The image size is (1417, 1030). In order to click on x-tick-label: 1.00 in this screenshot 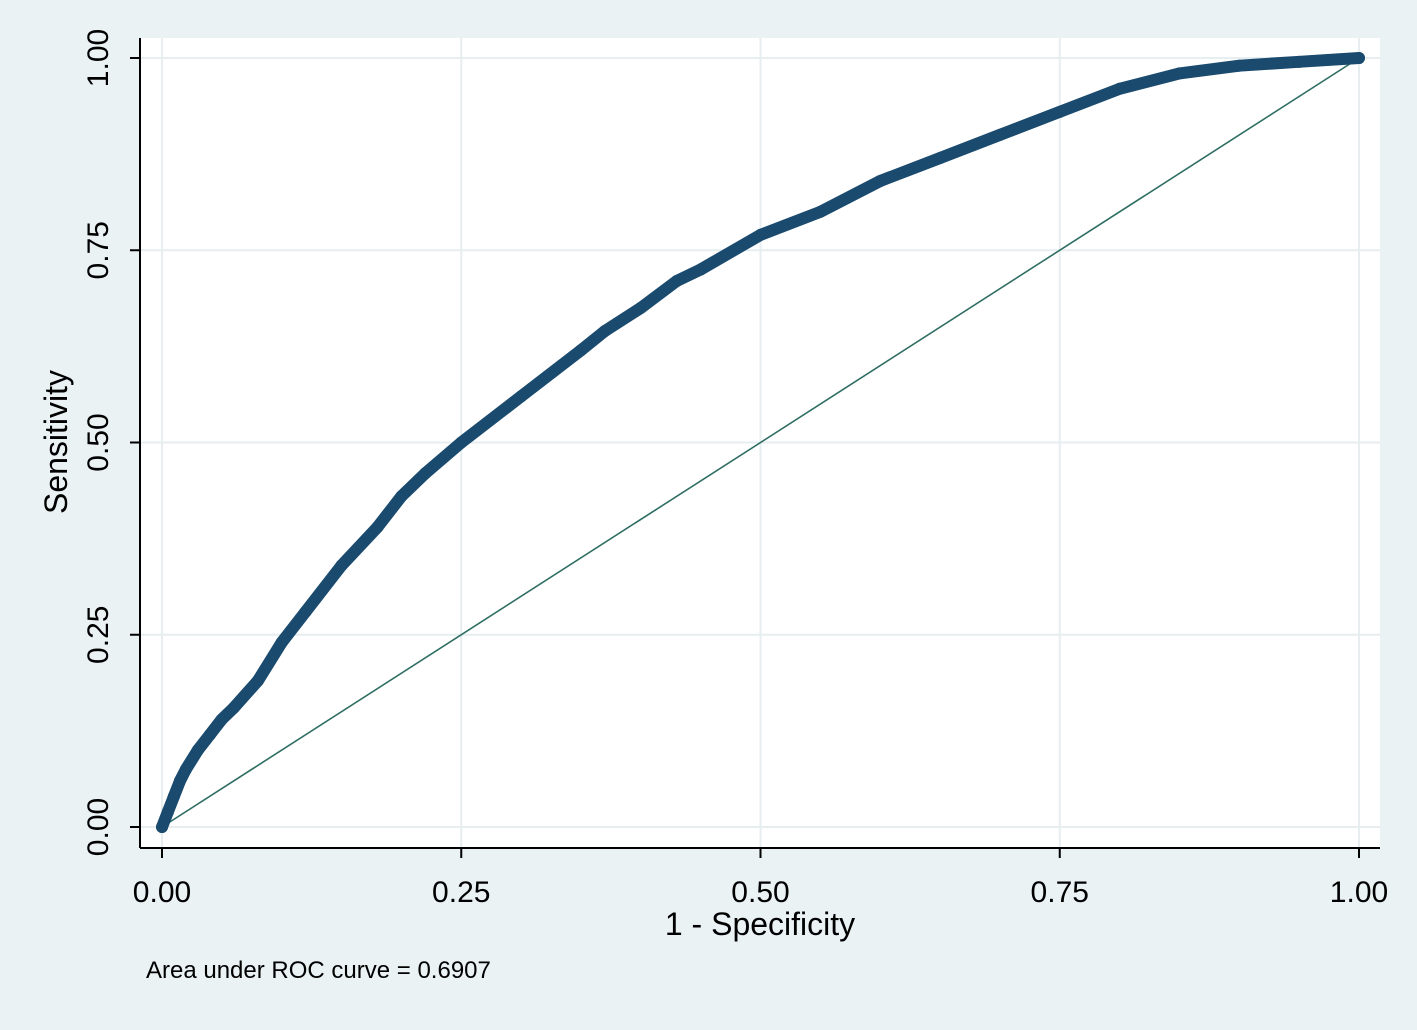, I will do `click(1359, 892)`.